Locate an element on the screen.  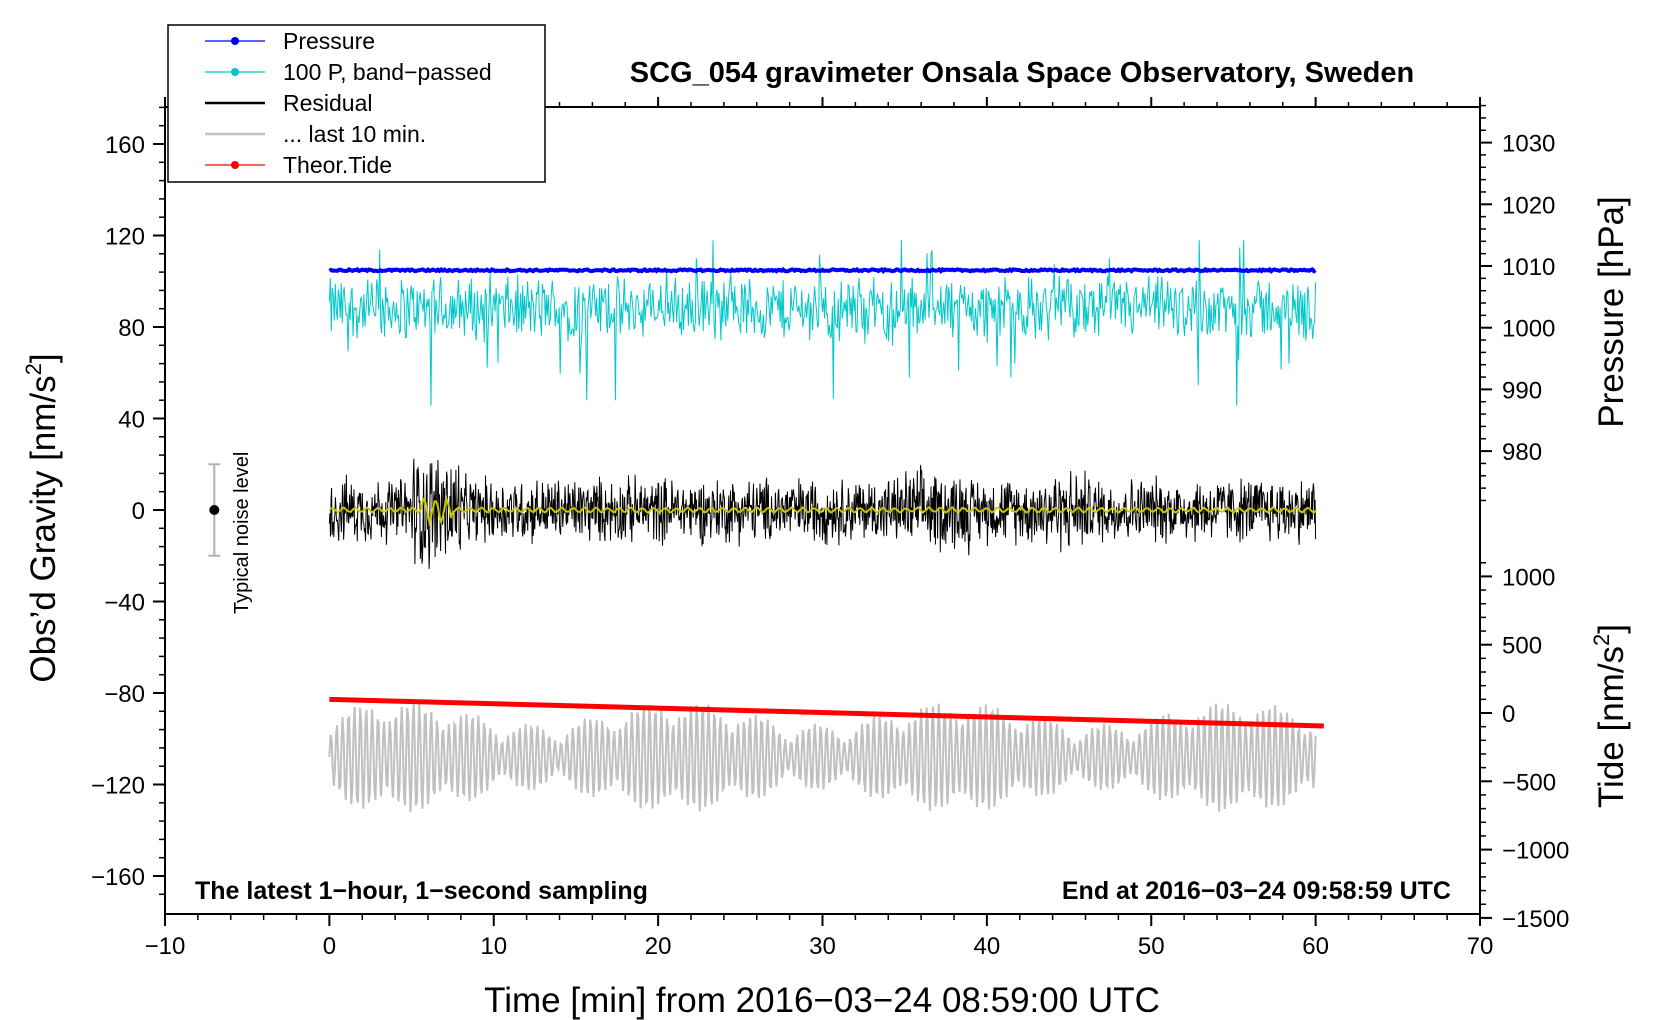
series-residual-line is located at coordinates (822, 513).